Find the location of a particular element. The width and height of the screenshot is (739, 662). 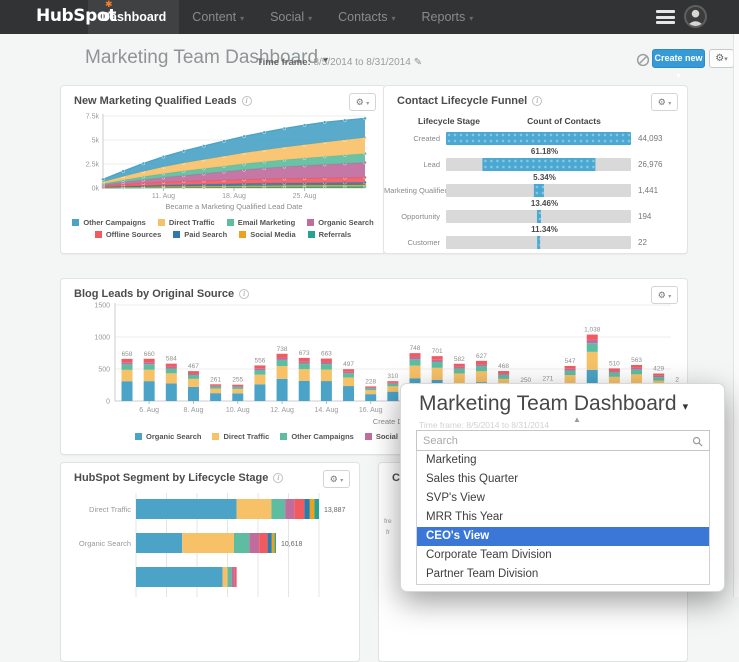

nav-item-social: Social ▾ is located at coordinates (291, 17).